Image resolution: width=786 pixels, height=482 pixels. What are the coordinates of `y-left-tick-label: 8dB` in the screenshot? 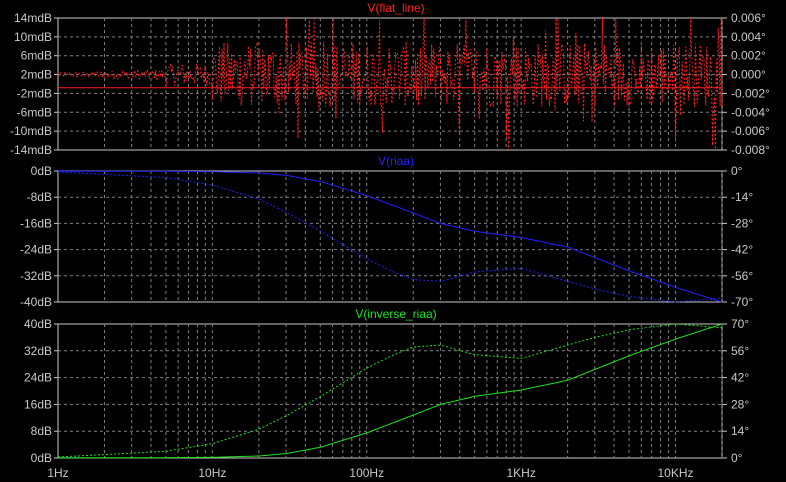 It's located at (41, 431).